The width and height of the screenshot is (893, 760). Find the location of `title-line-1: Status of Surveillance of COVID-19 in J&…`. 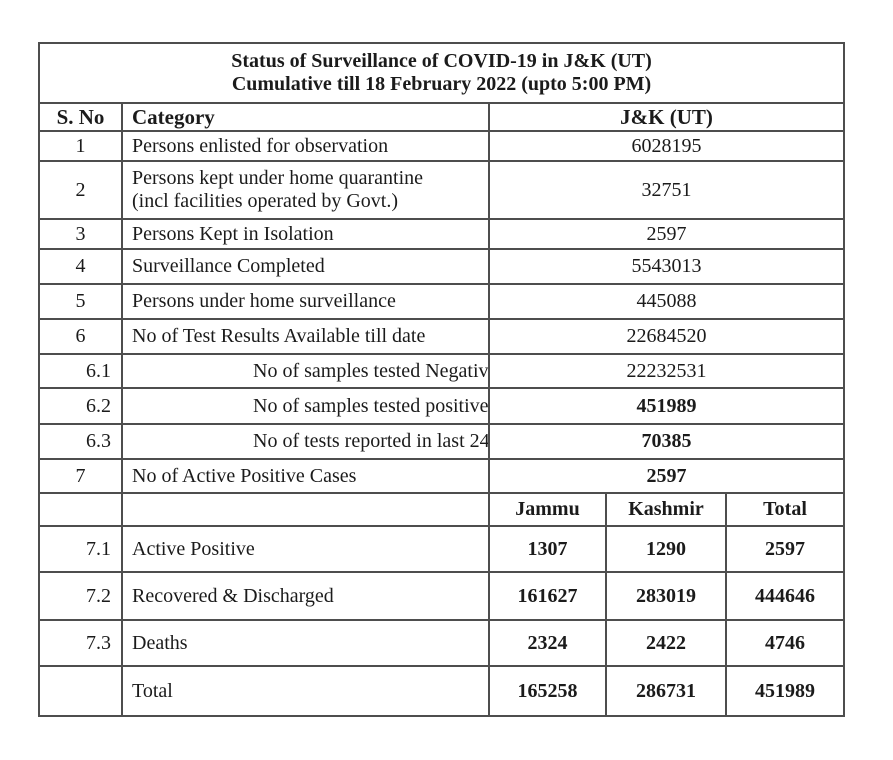

title-line-1: Status of Surveillance of COVID-19 in J&… is located at coordinates (441, 61).